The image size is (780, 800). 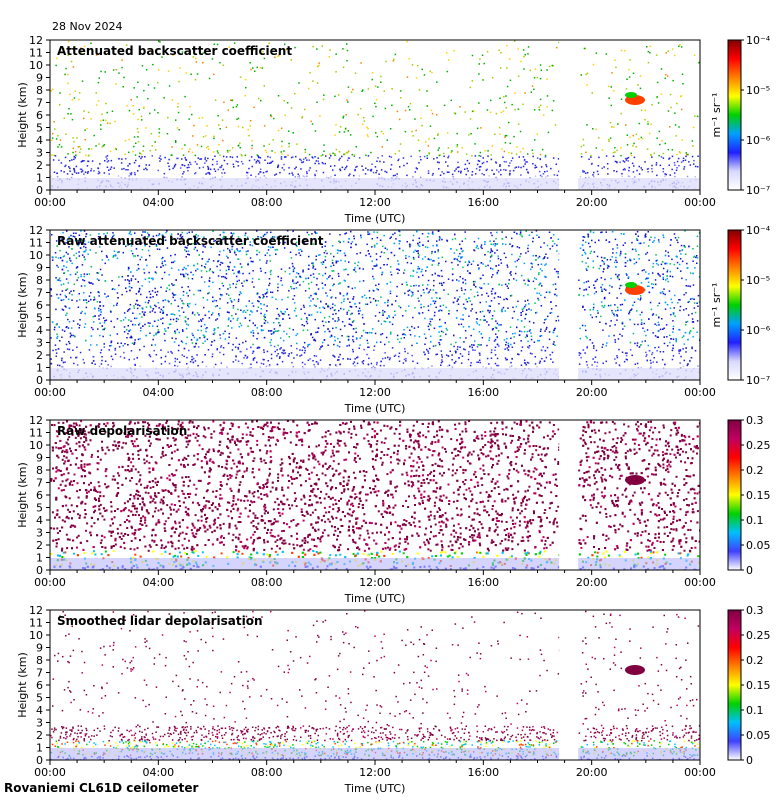 I want to click on cloud-feature, so click(x=635, y=670).